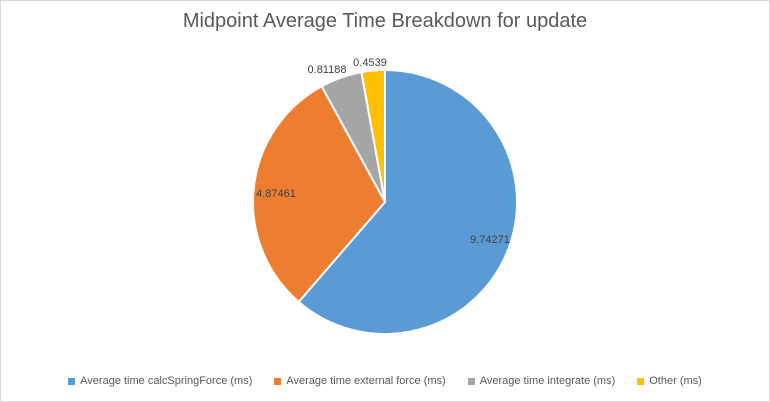 This screenshot has height=402, width=770. What do you see at coordinates (366, 381) in the screenshot?
I see `legend-label: Average time external force (ms)` at bounding box center [366, 381].